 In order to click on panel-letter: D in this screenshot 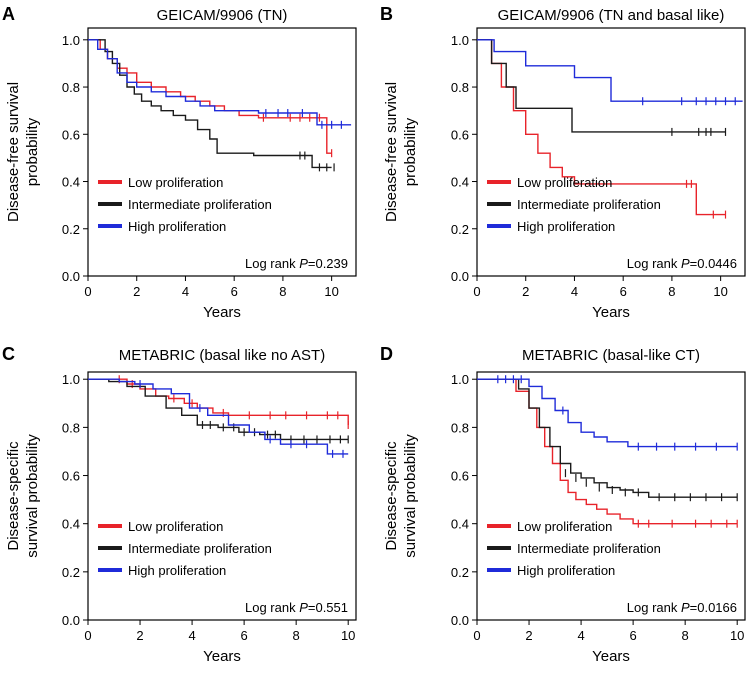, I will do `click(386, 354)`.